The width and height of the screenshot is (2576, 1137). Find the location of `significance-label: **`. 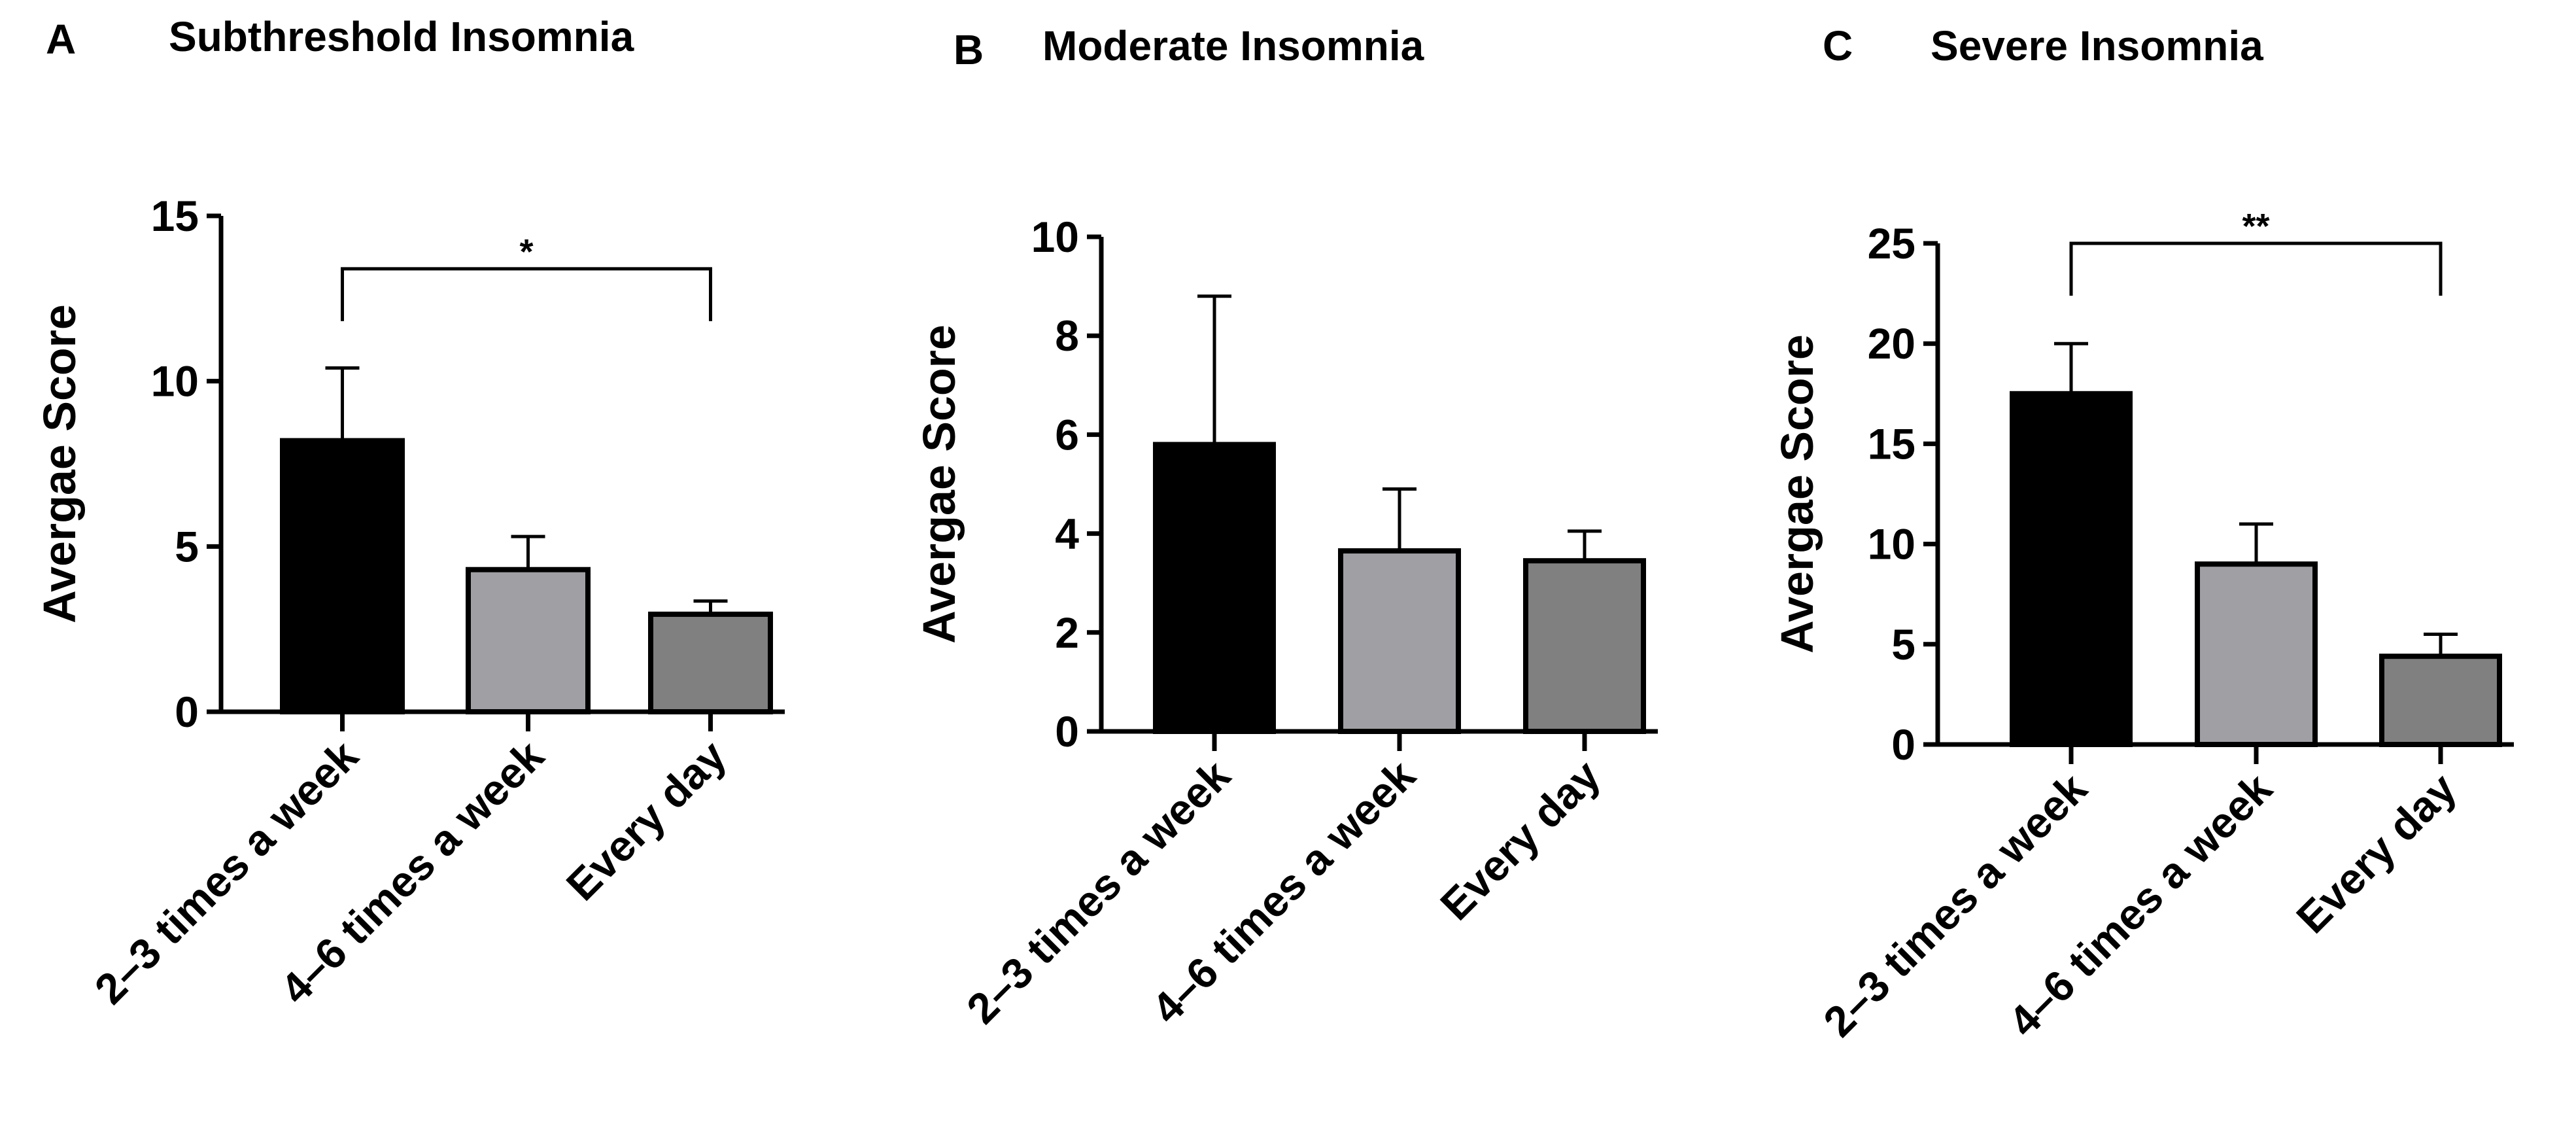

significance-label: ** is located at coordinates (2256, 227).